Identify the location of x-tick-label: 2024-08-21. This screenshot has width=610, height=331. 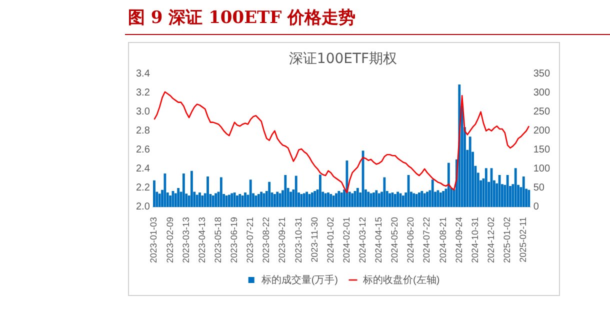
(443, 240).